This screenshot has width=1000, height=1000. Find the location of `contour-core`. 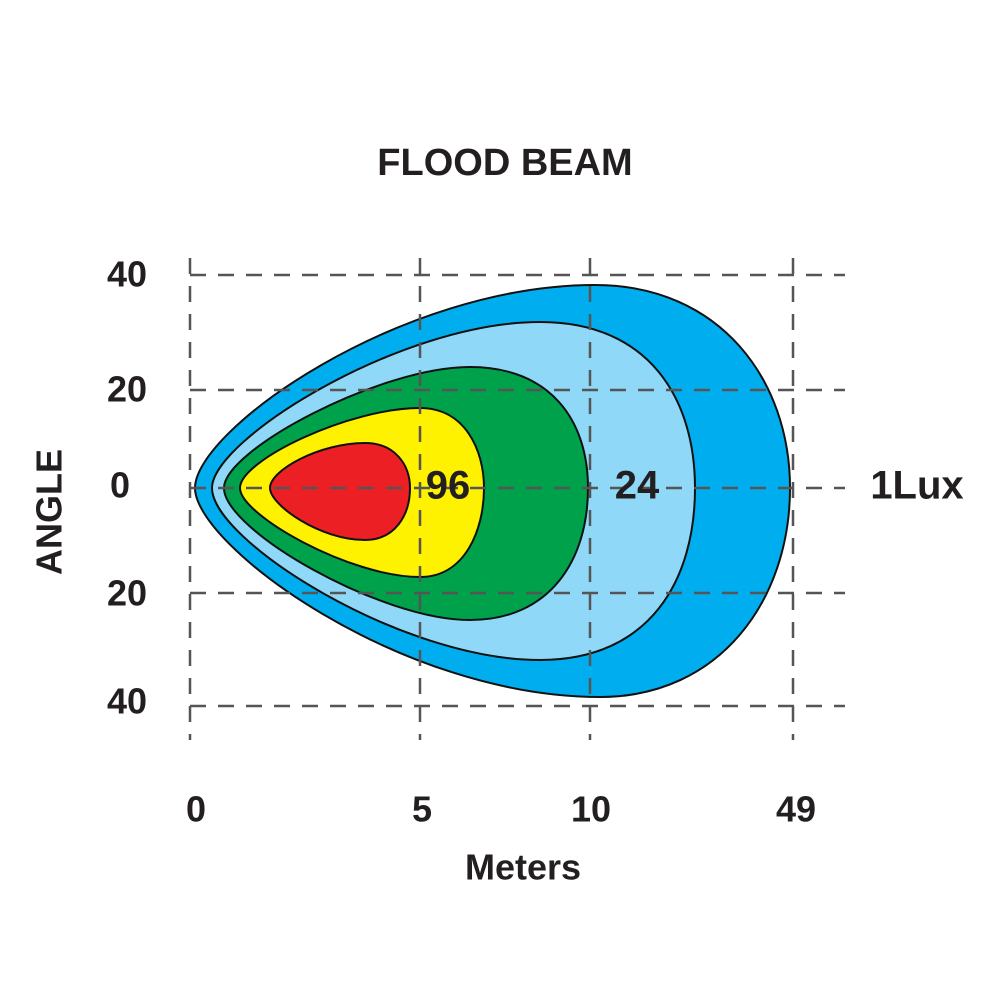

contour-core is located at coordinates (340, 491).